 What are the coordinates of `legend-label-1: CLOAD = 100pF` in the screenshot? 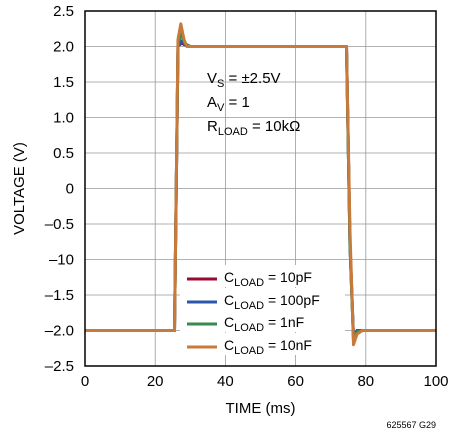 It's located at (272, 302).